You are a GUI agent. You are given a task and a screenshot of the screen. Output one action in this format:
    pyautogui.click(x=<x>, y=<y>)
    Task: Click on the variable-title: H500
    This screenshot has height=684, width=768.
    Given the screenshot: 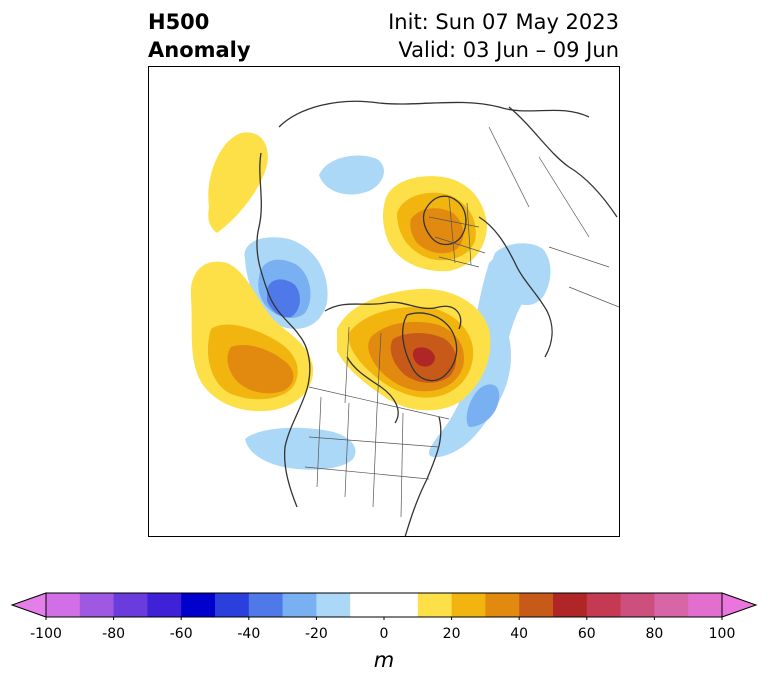 What is the action you would take?
    pyautogui.click(x=179, y=22)
    